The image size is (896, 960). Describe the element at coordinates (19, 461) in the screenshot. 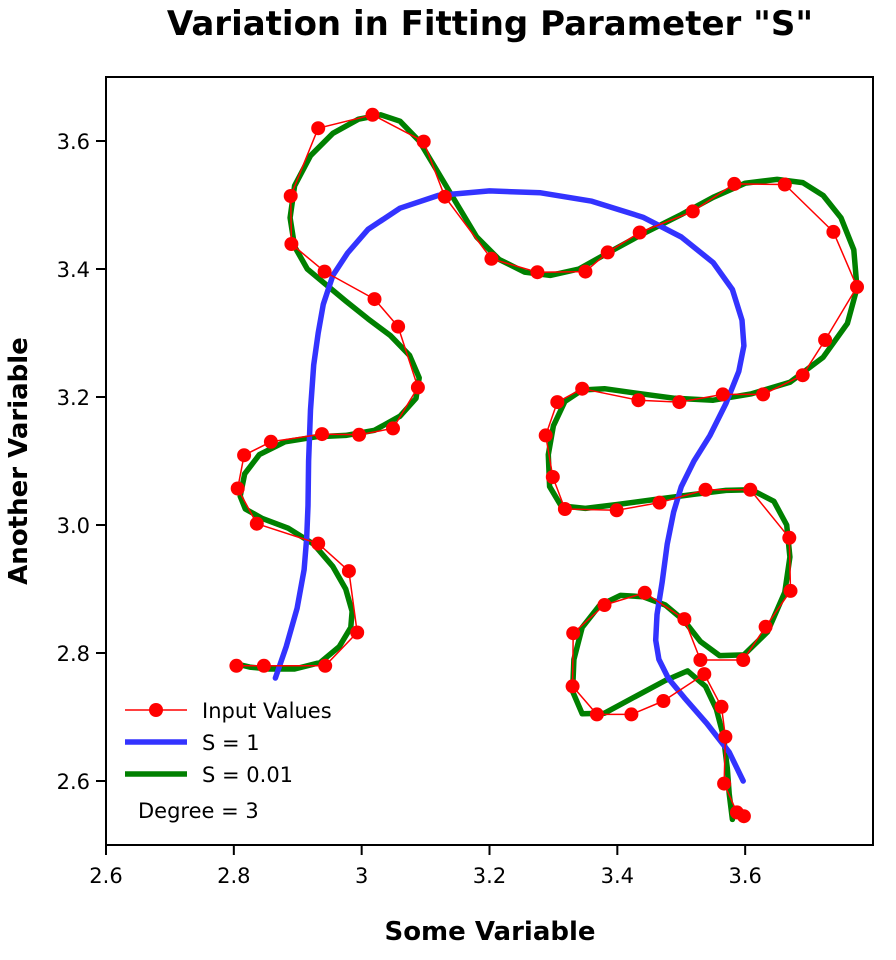

I see `y-axis-label: Another Variable` at that location.